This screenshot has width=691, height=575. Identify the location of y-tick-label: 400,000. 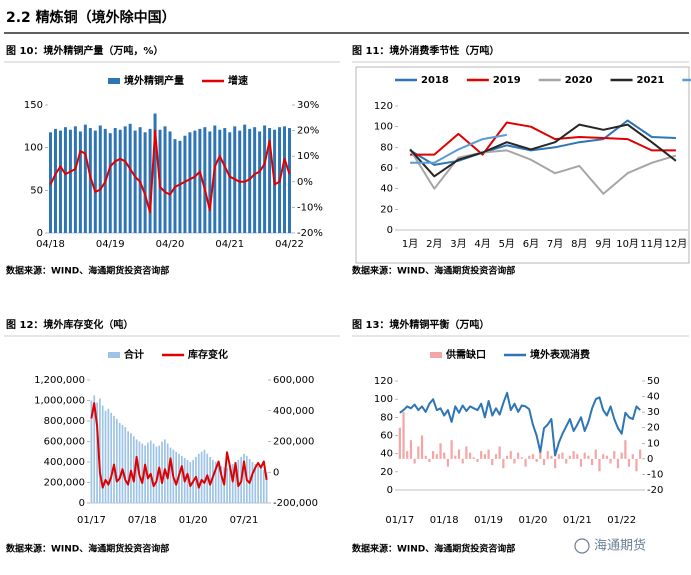
(64, 462).